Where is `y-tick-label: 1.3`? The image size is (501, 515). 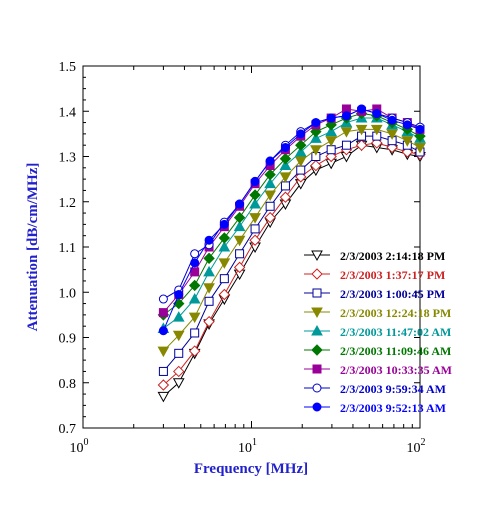
y-tick-label: 1.3 is located at coordinates (68, 158).